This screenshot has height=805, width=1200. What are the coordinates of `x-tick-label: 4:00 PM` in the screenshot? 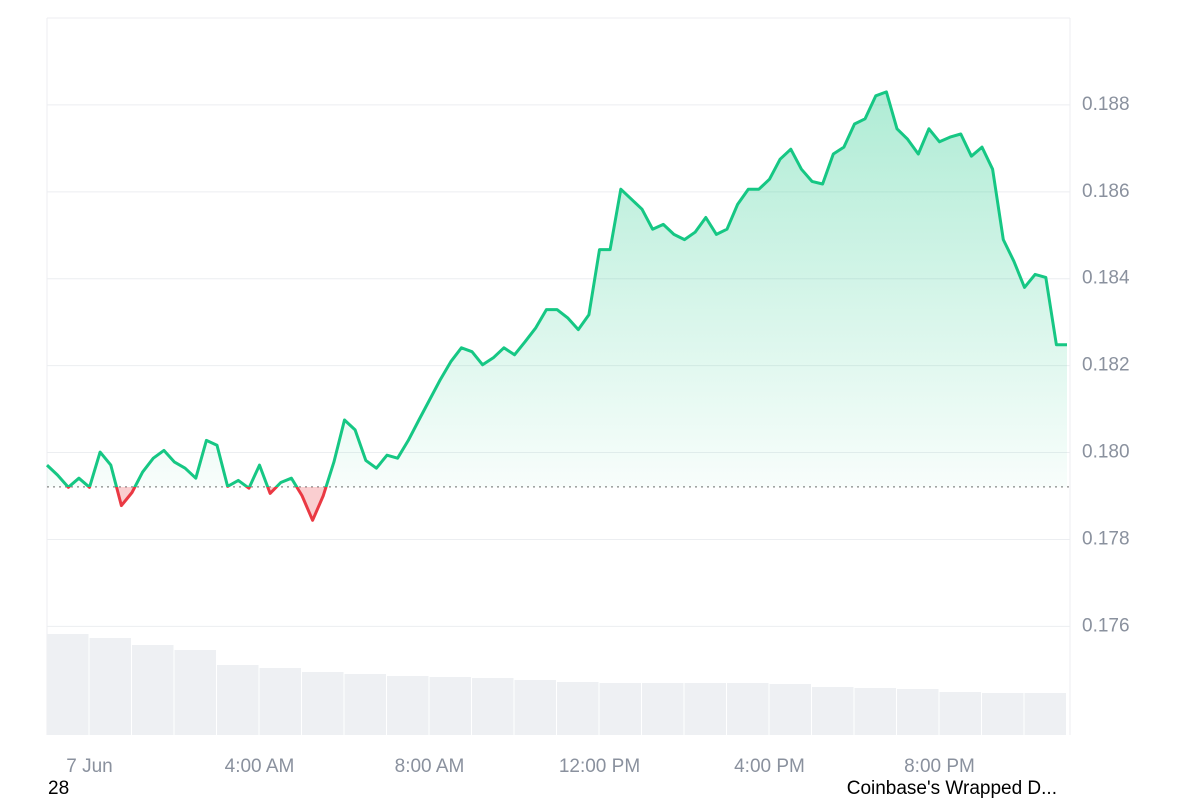 It's located at (769, 766).